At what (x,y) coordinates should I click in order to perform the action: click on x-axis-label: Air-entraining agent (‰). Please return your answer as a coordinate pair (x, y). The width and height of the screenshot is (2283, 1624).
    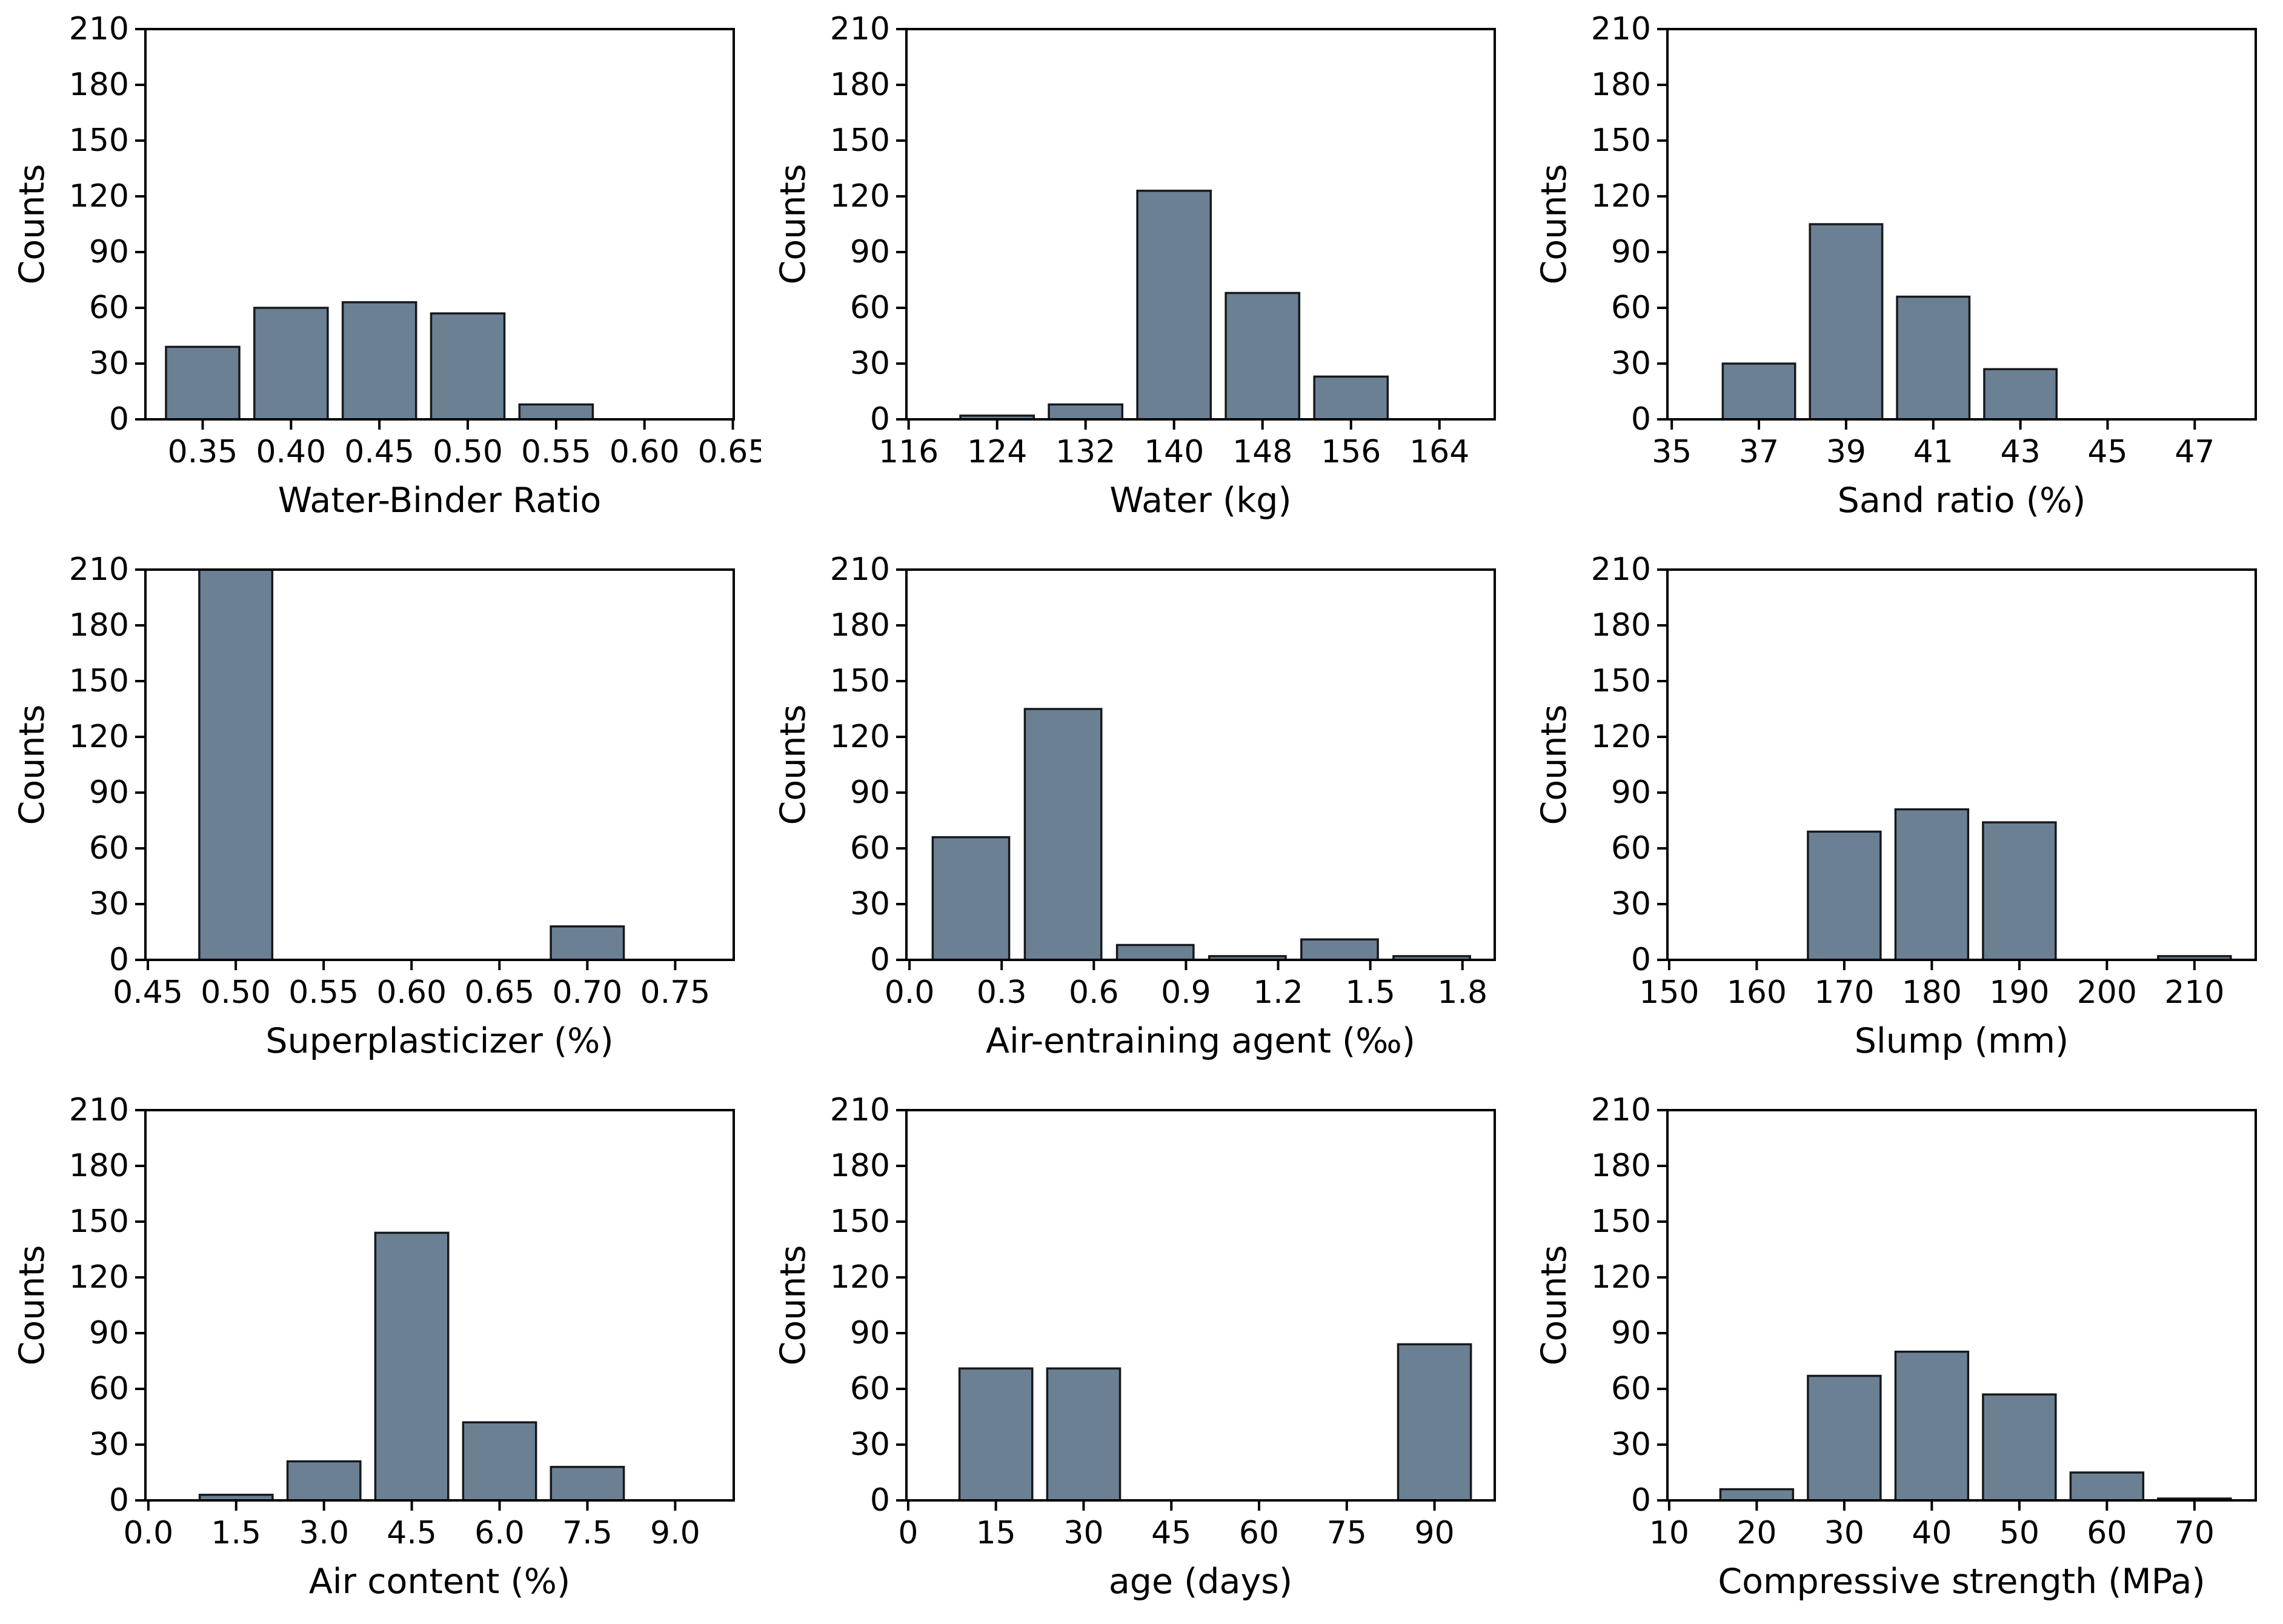
    Looking at the image, I should click on (1200, 1041).